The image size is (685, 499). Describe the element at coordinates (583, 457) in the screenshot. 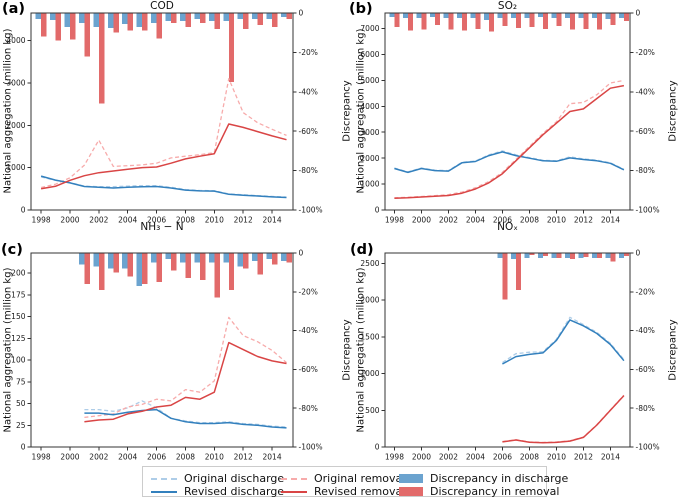

I see `svg-text: 2012` at that location.